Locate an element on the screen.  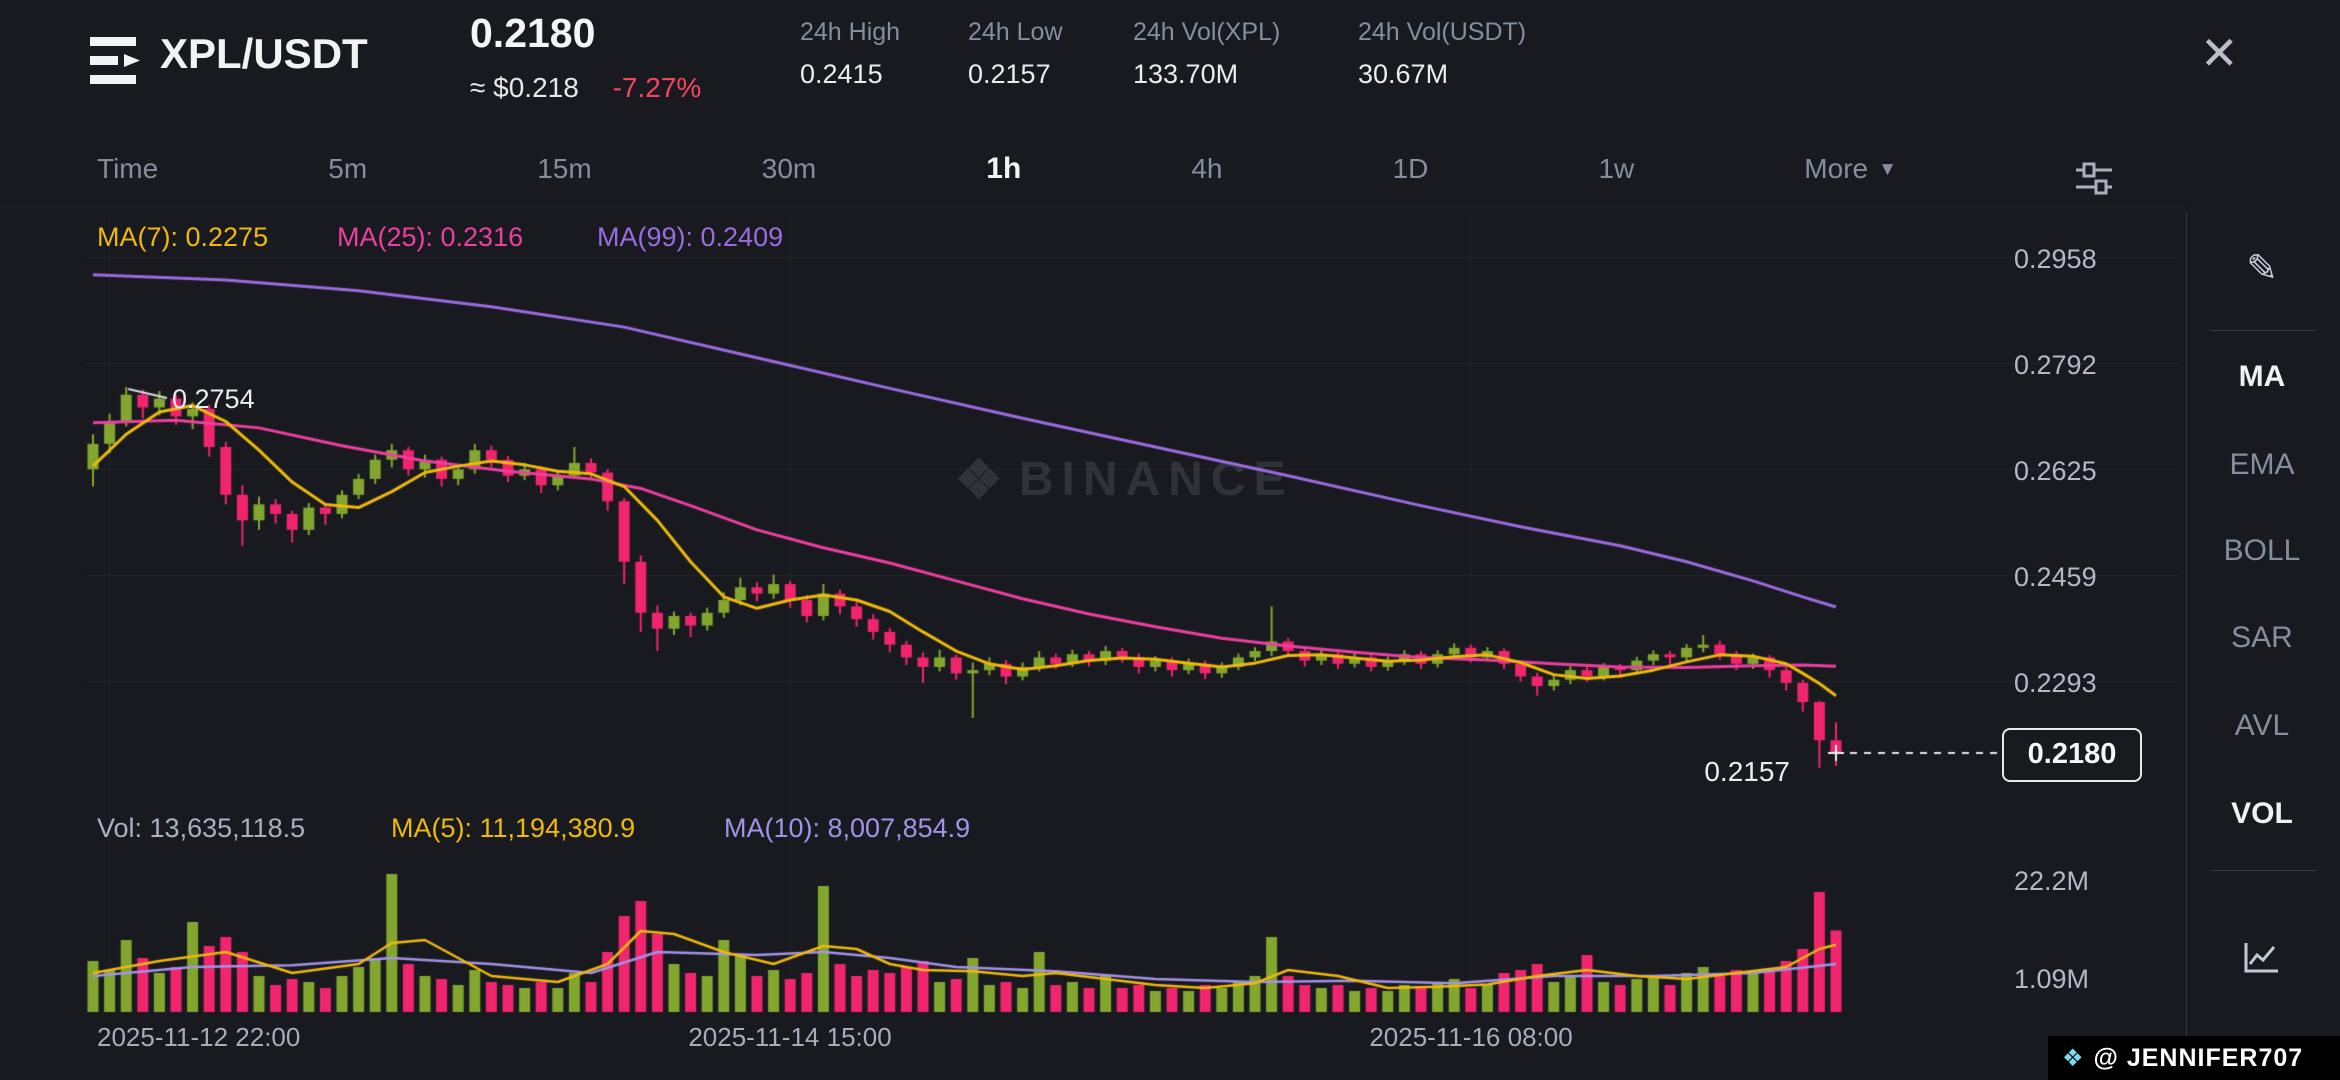
tab-more-label: More is located at coordinates (1836, 168).